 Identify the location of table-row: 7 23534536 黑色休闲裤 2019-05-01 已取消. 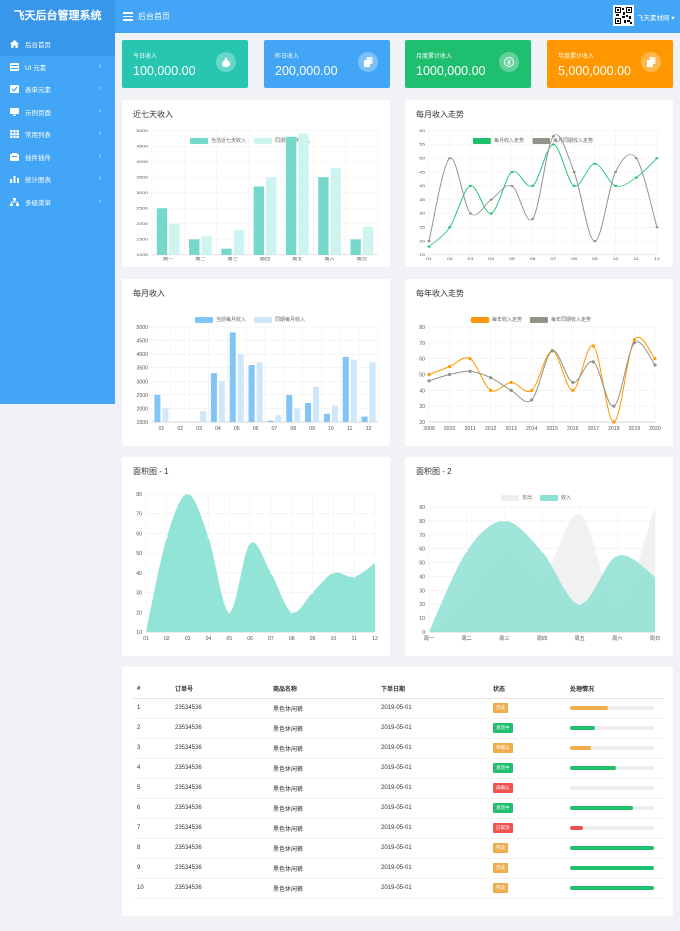
(398, 828).